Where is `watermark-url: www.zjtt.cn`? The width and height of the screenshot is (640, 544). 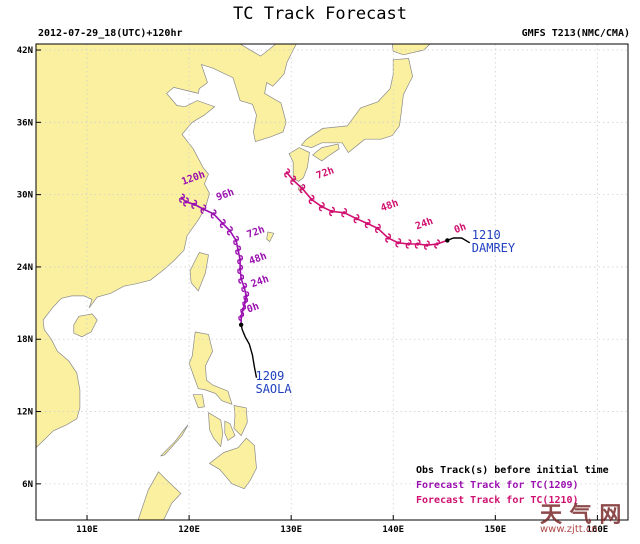
watermark-url: www.zjtt.cn is located at coordinates (569, 529).